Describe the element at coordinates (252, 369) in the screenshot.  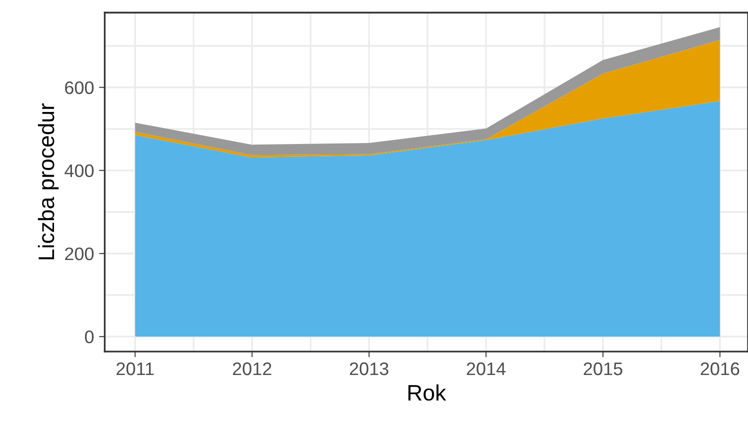
I see `x-tick-label: 2012` at that location.